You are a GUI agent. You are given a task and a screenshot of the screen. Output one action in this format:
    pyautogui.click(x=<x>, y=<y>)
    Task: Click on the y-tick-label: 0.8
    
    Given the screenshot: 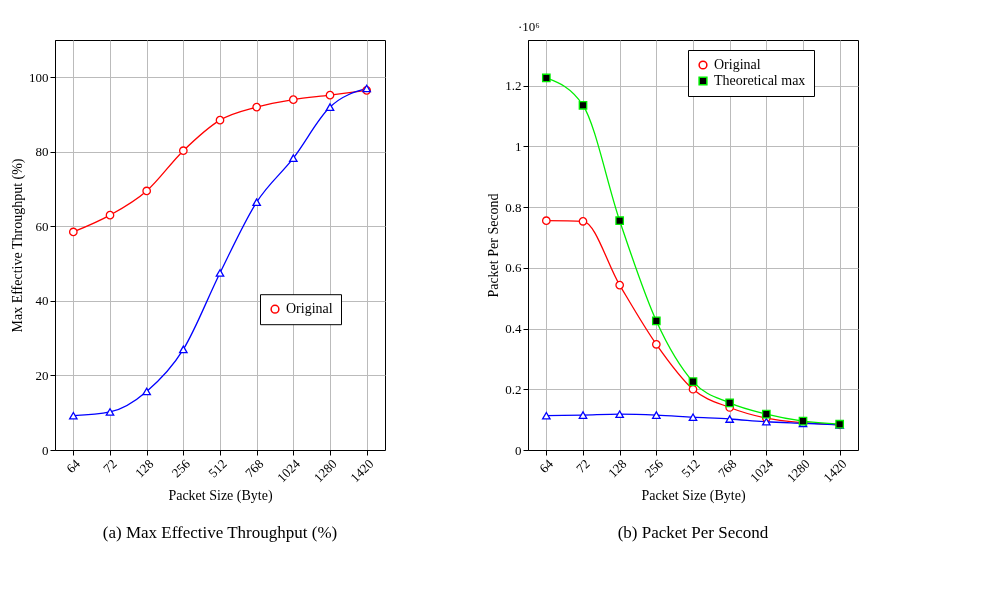 What is the action you would take?
    pyautogui.click(x=513, y=207)
    